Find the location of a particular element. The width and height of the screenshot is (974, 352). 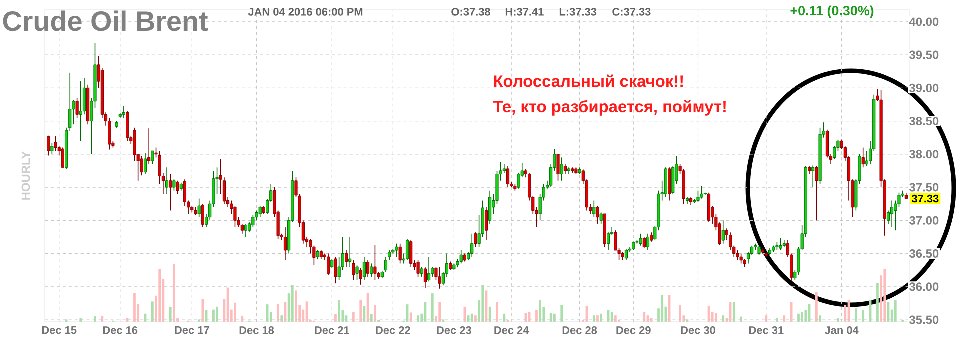

x-tick-label: Dec 18 is located at coordinates (257, 330).